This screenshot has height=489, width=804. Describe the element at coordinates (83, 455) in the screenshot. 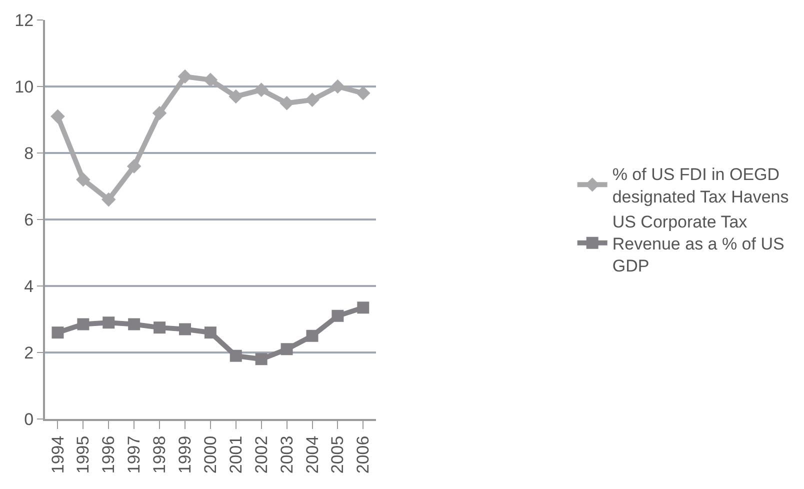

I see `x-tick-label: 1995` at that location.